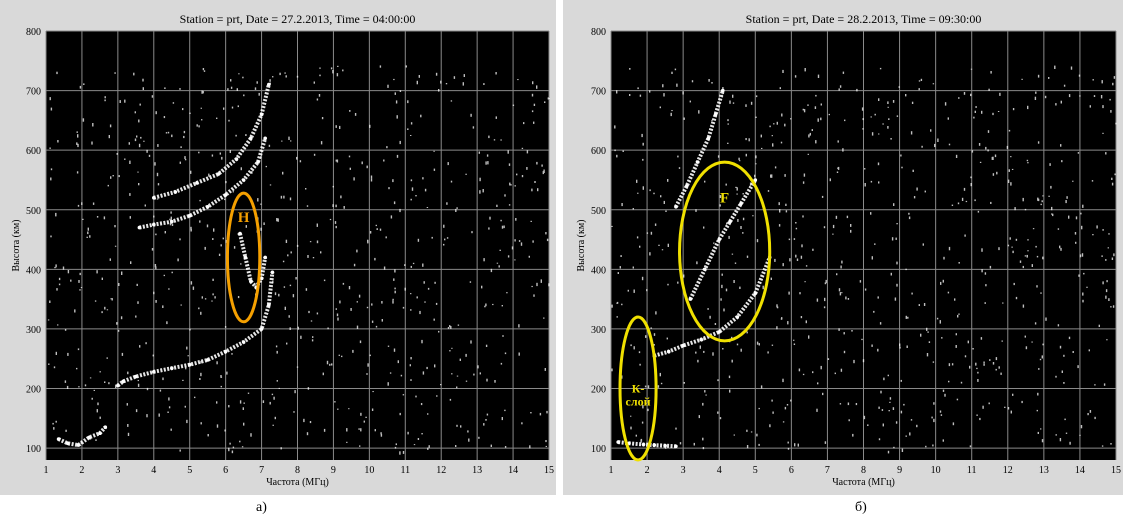  Describe the element at coordinates (33, 151) in the screenshot. I see `y-tick-label: 600` at that location.